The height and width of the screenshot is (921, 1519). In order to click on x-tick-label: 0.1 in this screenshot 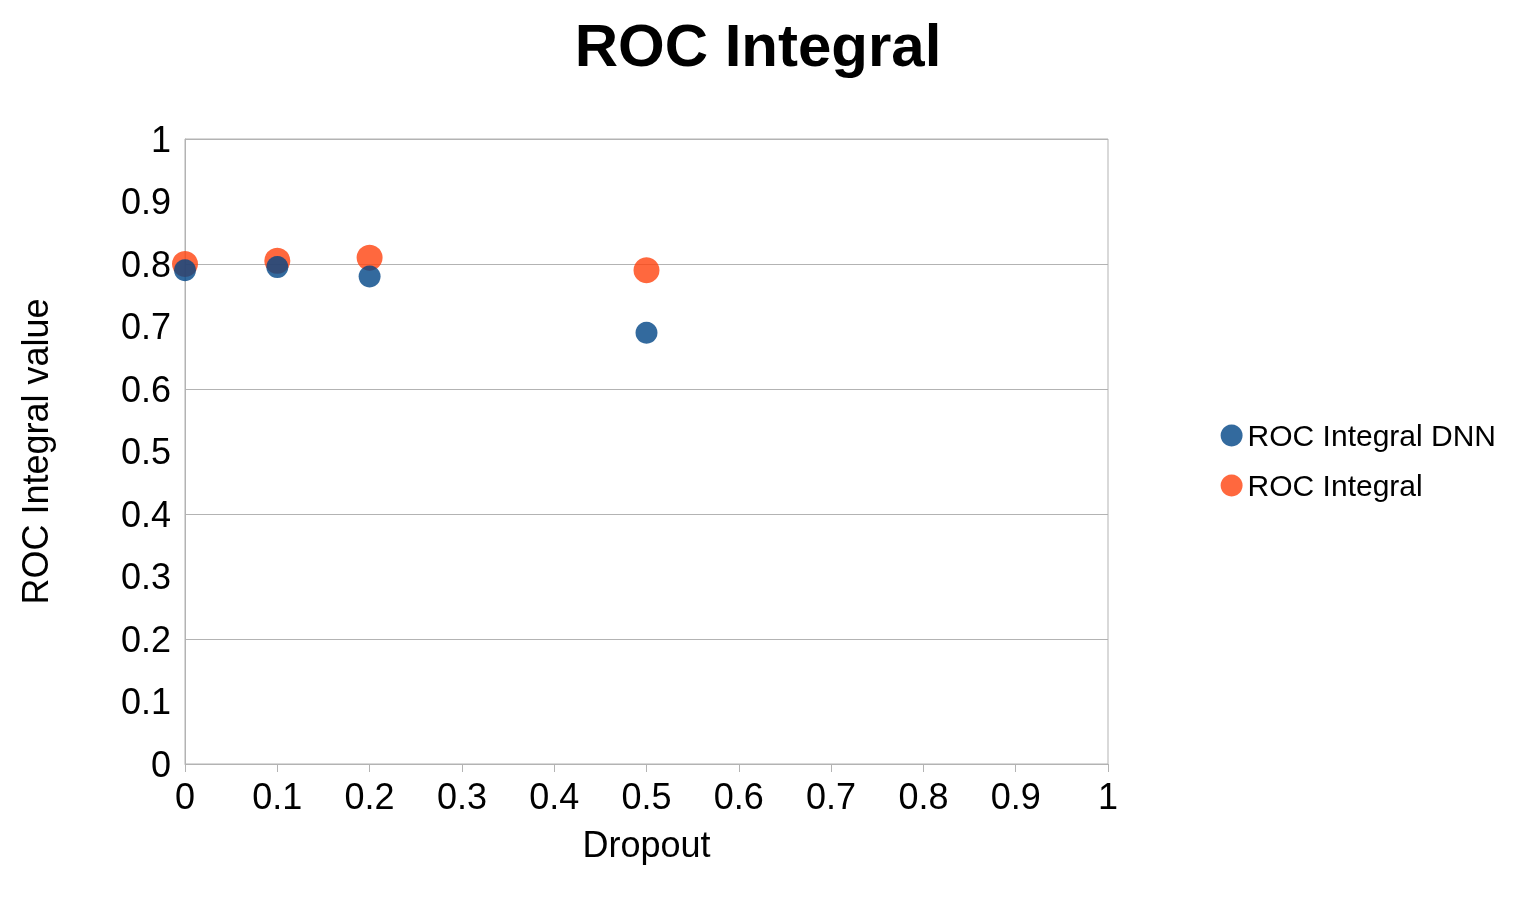, I will do `click(277, 796)`.